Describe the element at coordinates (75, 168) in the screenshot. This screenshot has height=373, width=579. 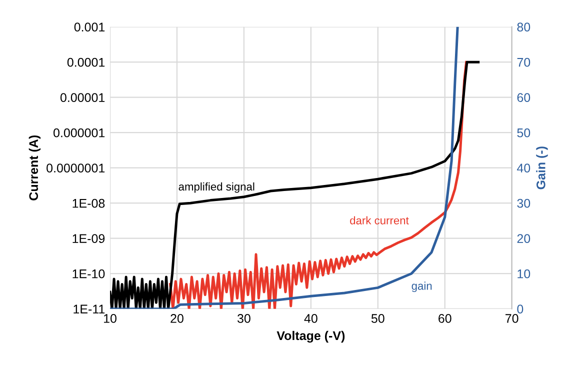
I see `y-tick-label: 0.0000001` at that location.